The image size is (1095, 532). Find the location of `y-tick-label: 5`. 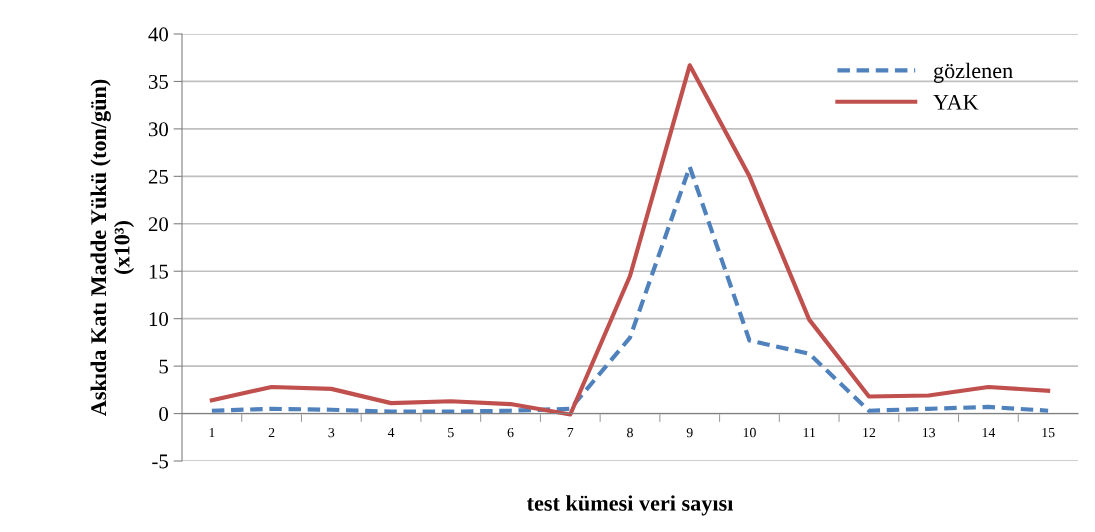

y-tick-label: 5 is located at coordinates (163, 366).